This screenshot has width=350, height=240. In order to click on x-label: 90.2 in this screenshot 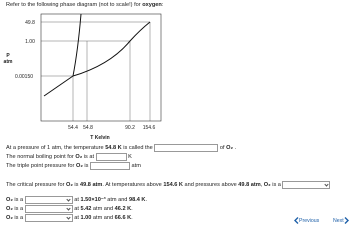, I will do `click(130, 128)`.